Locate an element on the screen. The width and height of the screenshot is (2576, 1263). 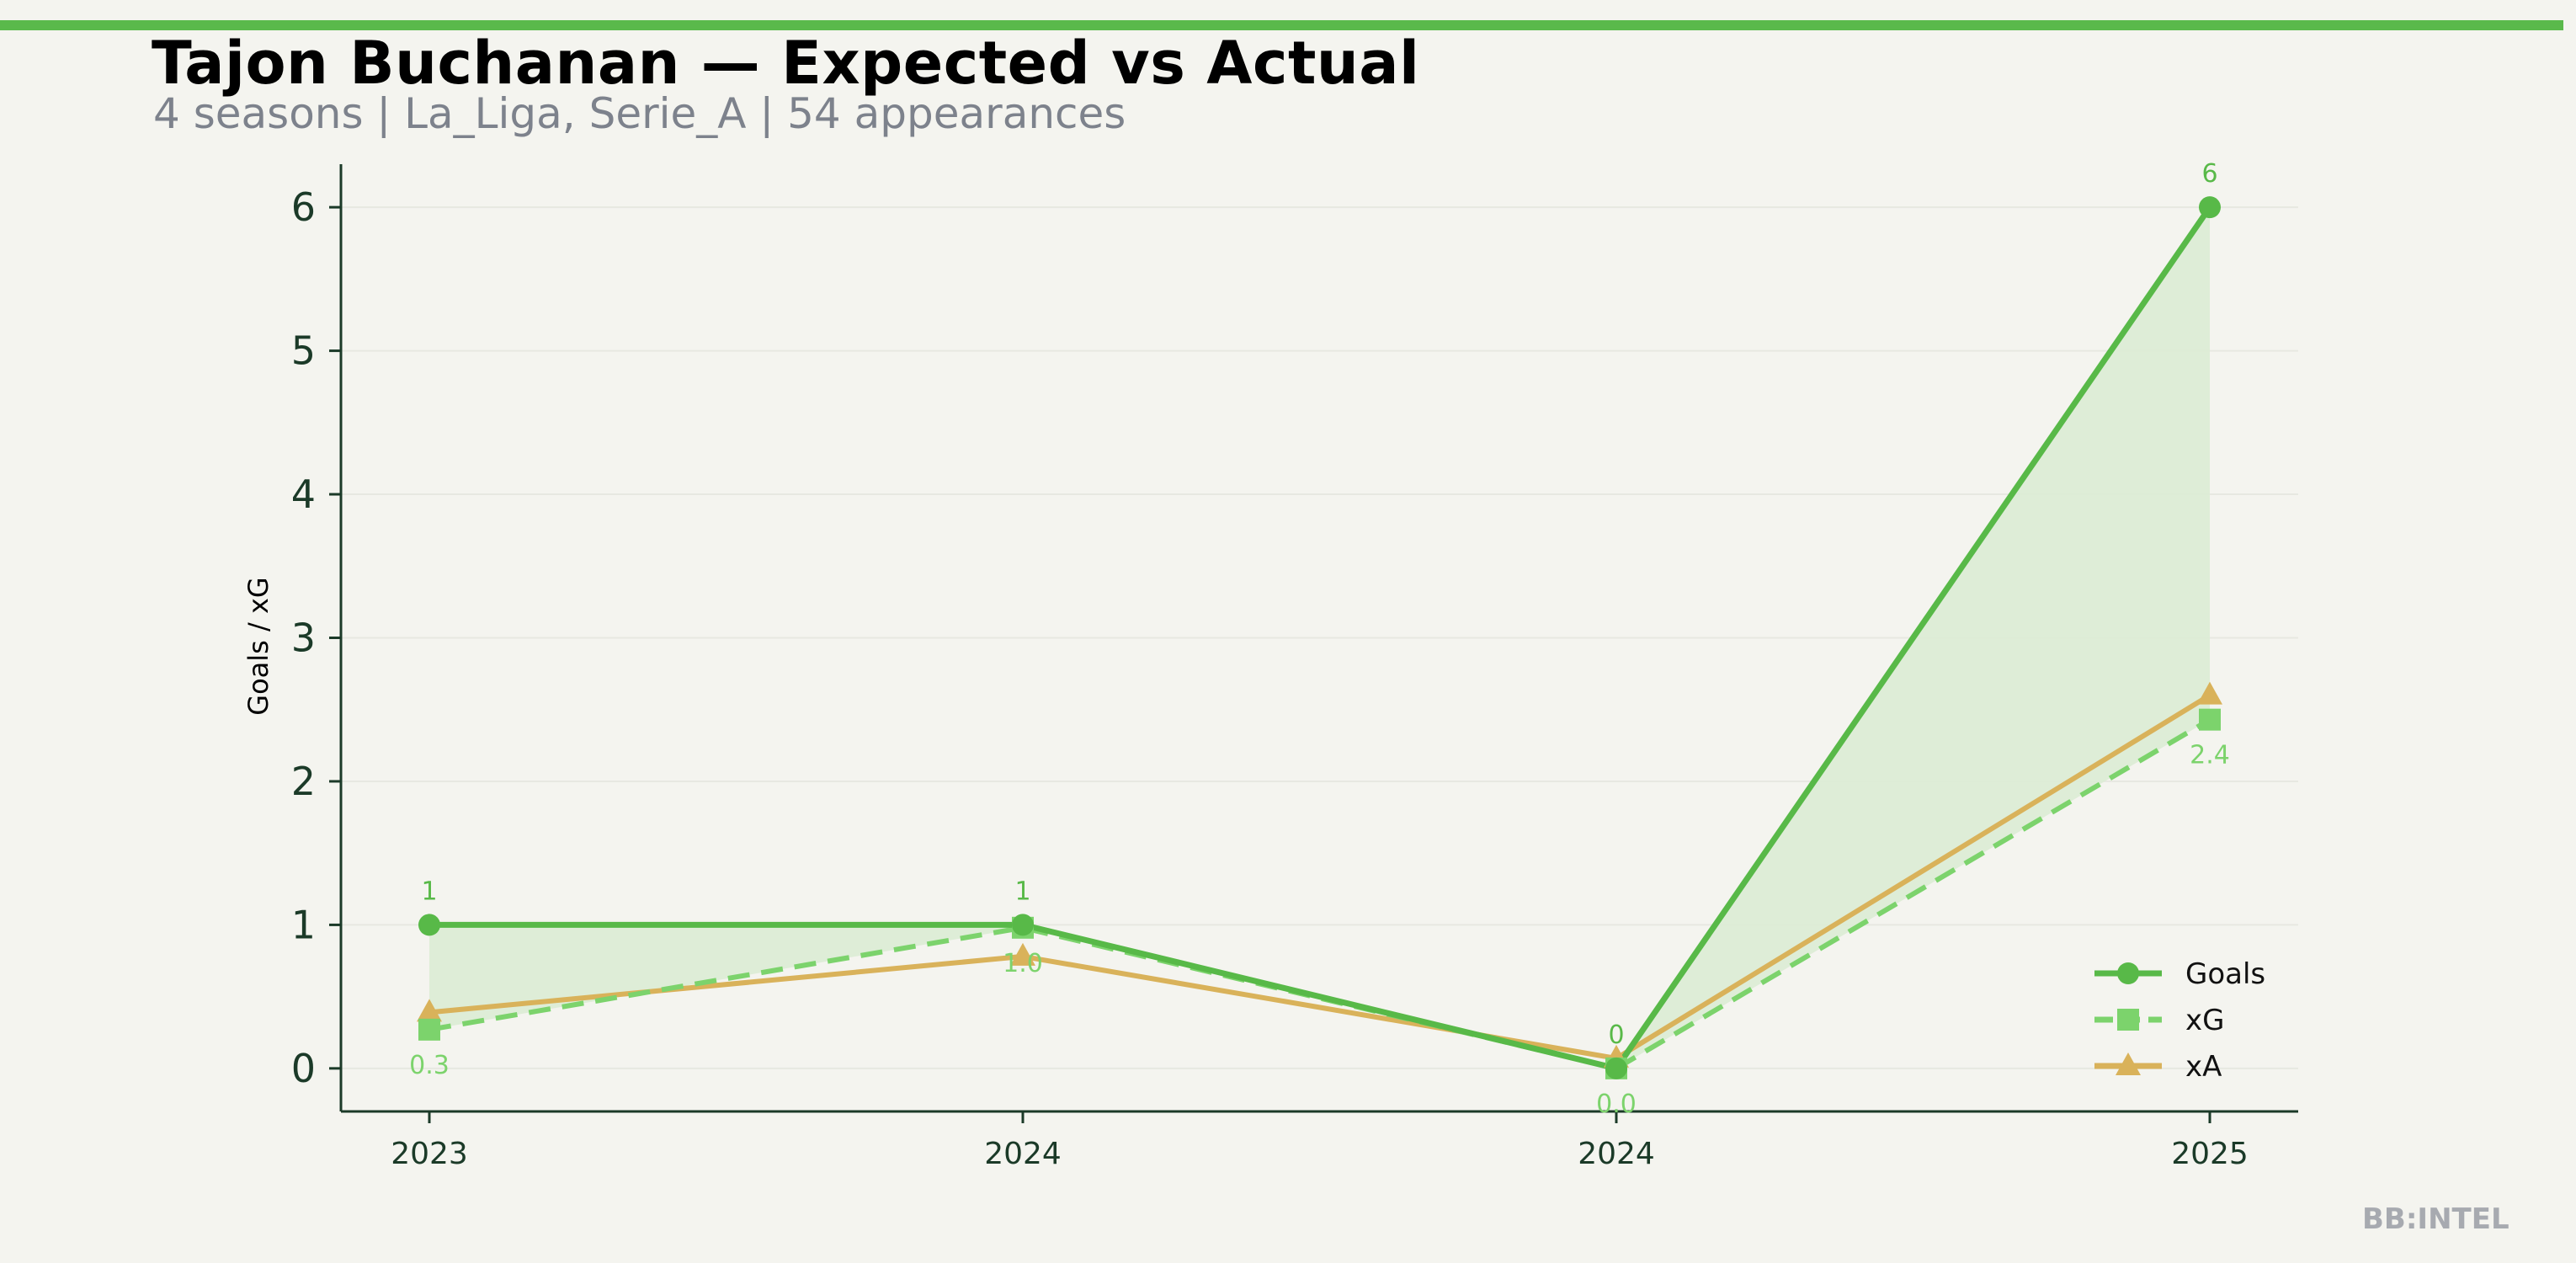
y-tick-label: 3 is located at coordinates (304, 638).